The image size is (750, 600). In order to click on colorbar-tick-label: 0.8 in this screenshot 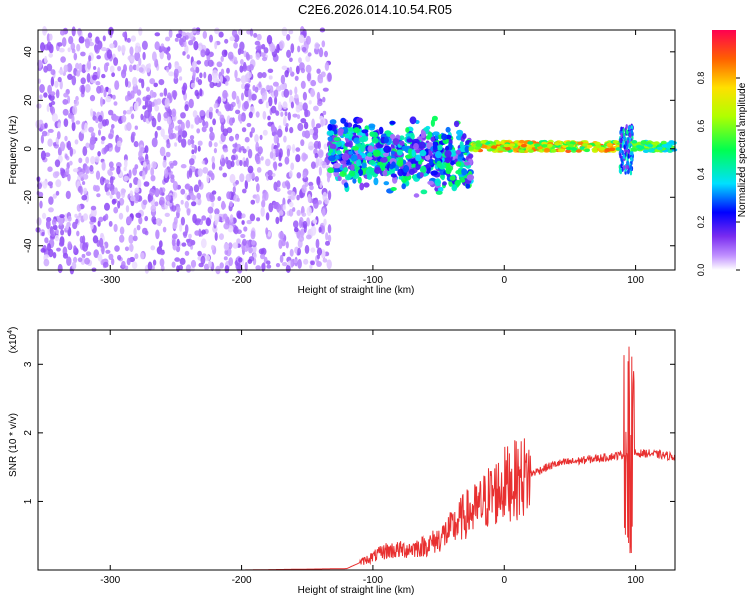, I will do `click(701, 78)`.